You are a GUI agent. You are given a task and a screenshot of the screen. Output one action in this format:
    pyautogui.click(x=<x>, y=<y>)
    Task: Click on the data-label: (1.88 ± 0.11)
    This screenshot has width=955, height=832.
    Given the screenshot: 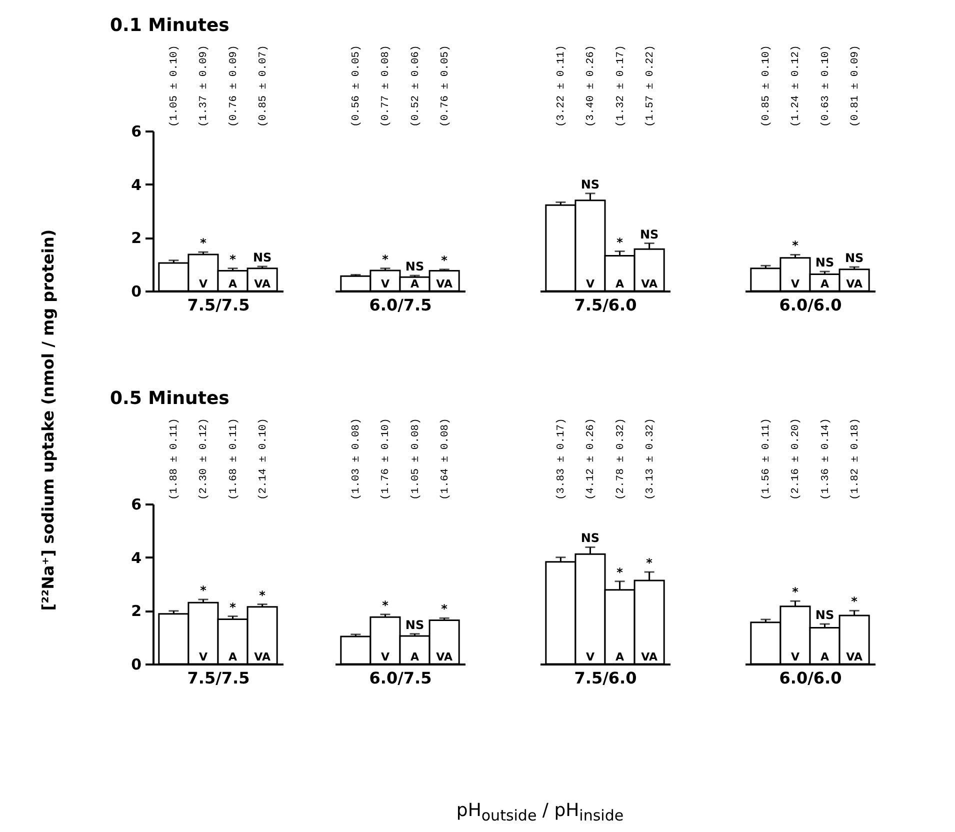 What is the action you would take?
    pyautogui.click(x=174, y=459)
    